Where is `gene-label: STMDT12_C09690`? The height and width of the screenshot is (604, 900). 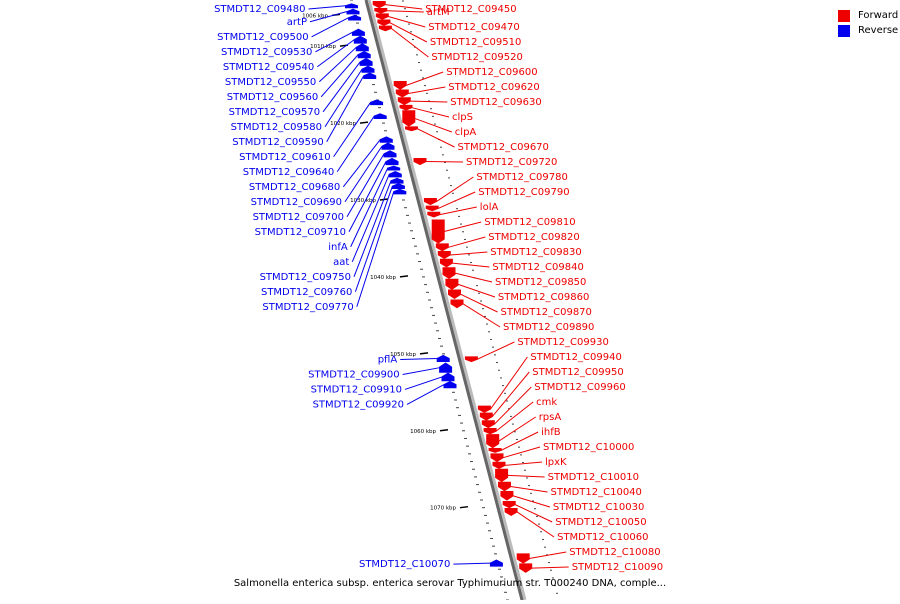
gene-label: STMDT12_C09690 is located at coordinates (296, 202).